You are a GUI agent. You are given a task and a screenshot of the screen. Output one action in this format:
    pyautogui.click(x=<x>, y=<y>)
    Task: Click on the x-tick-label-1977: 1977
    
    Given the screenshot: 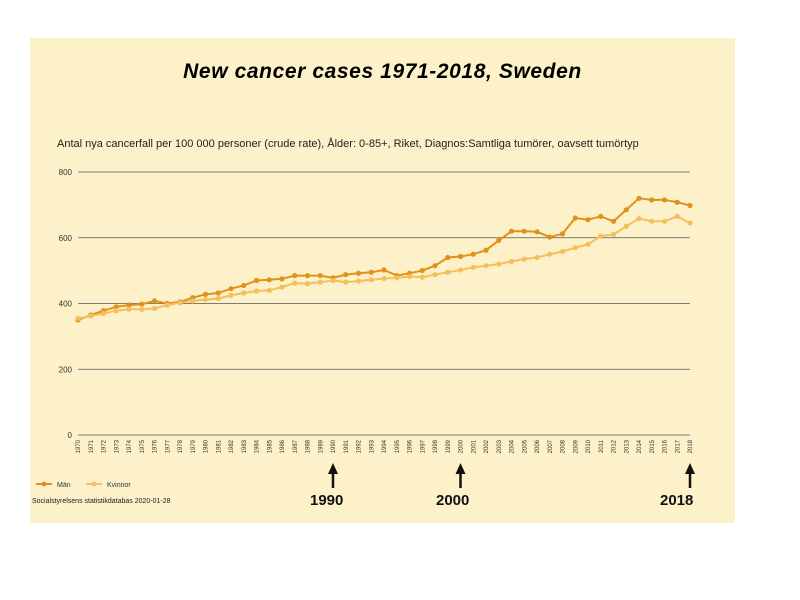 What is the action you would take?
    pyautogui.click(x=168, y=446)
    